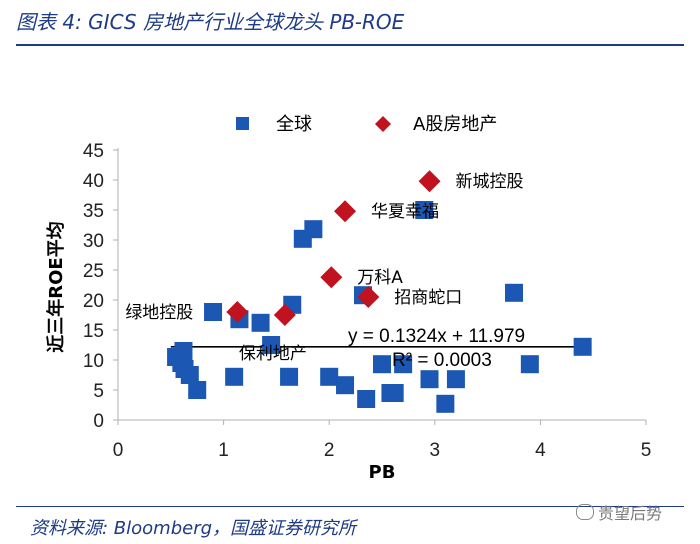 Image resolution: width=700 pixels, height=544 pixels. What do you see at coordinates (329, 450) in the screenshot?
I see `x-tick-label: 2` at bounding box center [329, 450].